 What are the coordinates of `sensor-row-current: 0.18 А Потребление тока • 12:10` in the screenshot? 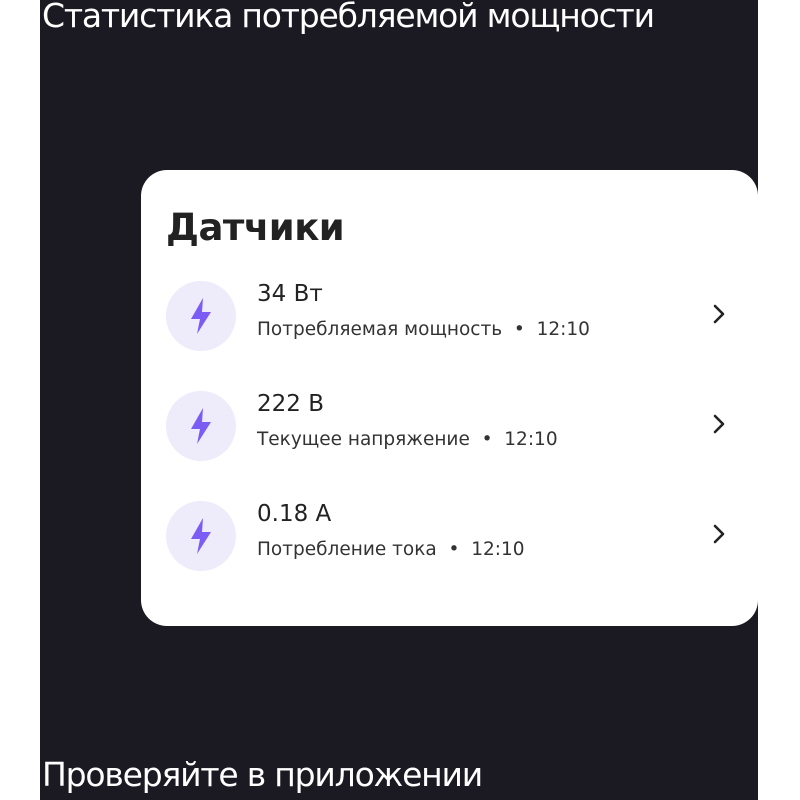 It's located at (451, 536).